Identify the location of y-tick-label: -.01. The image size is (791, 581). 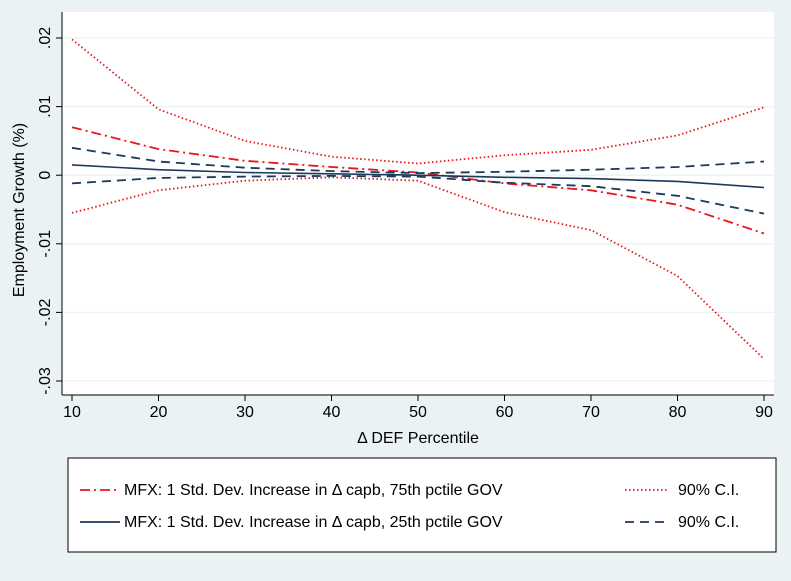
(45, 244).